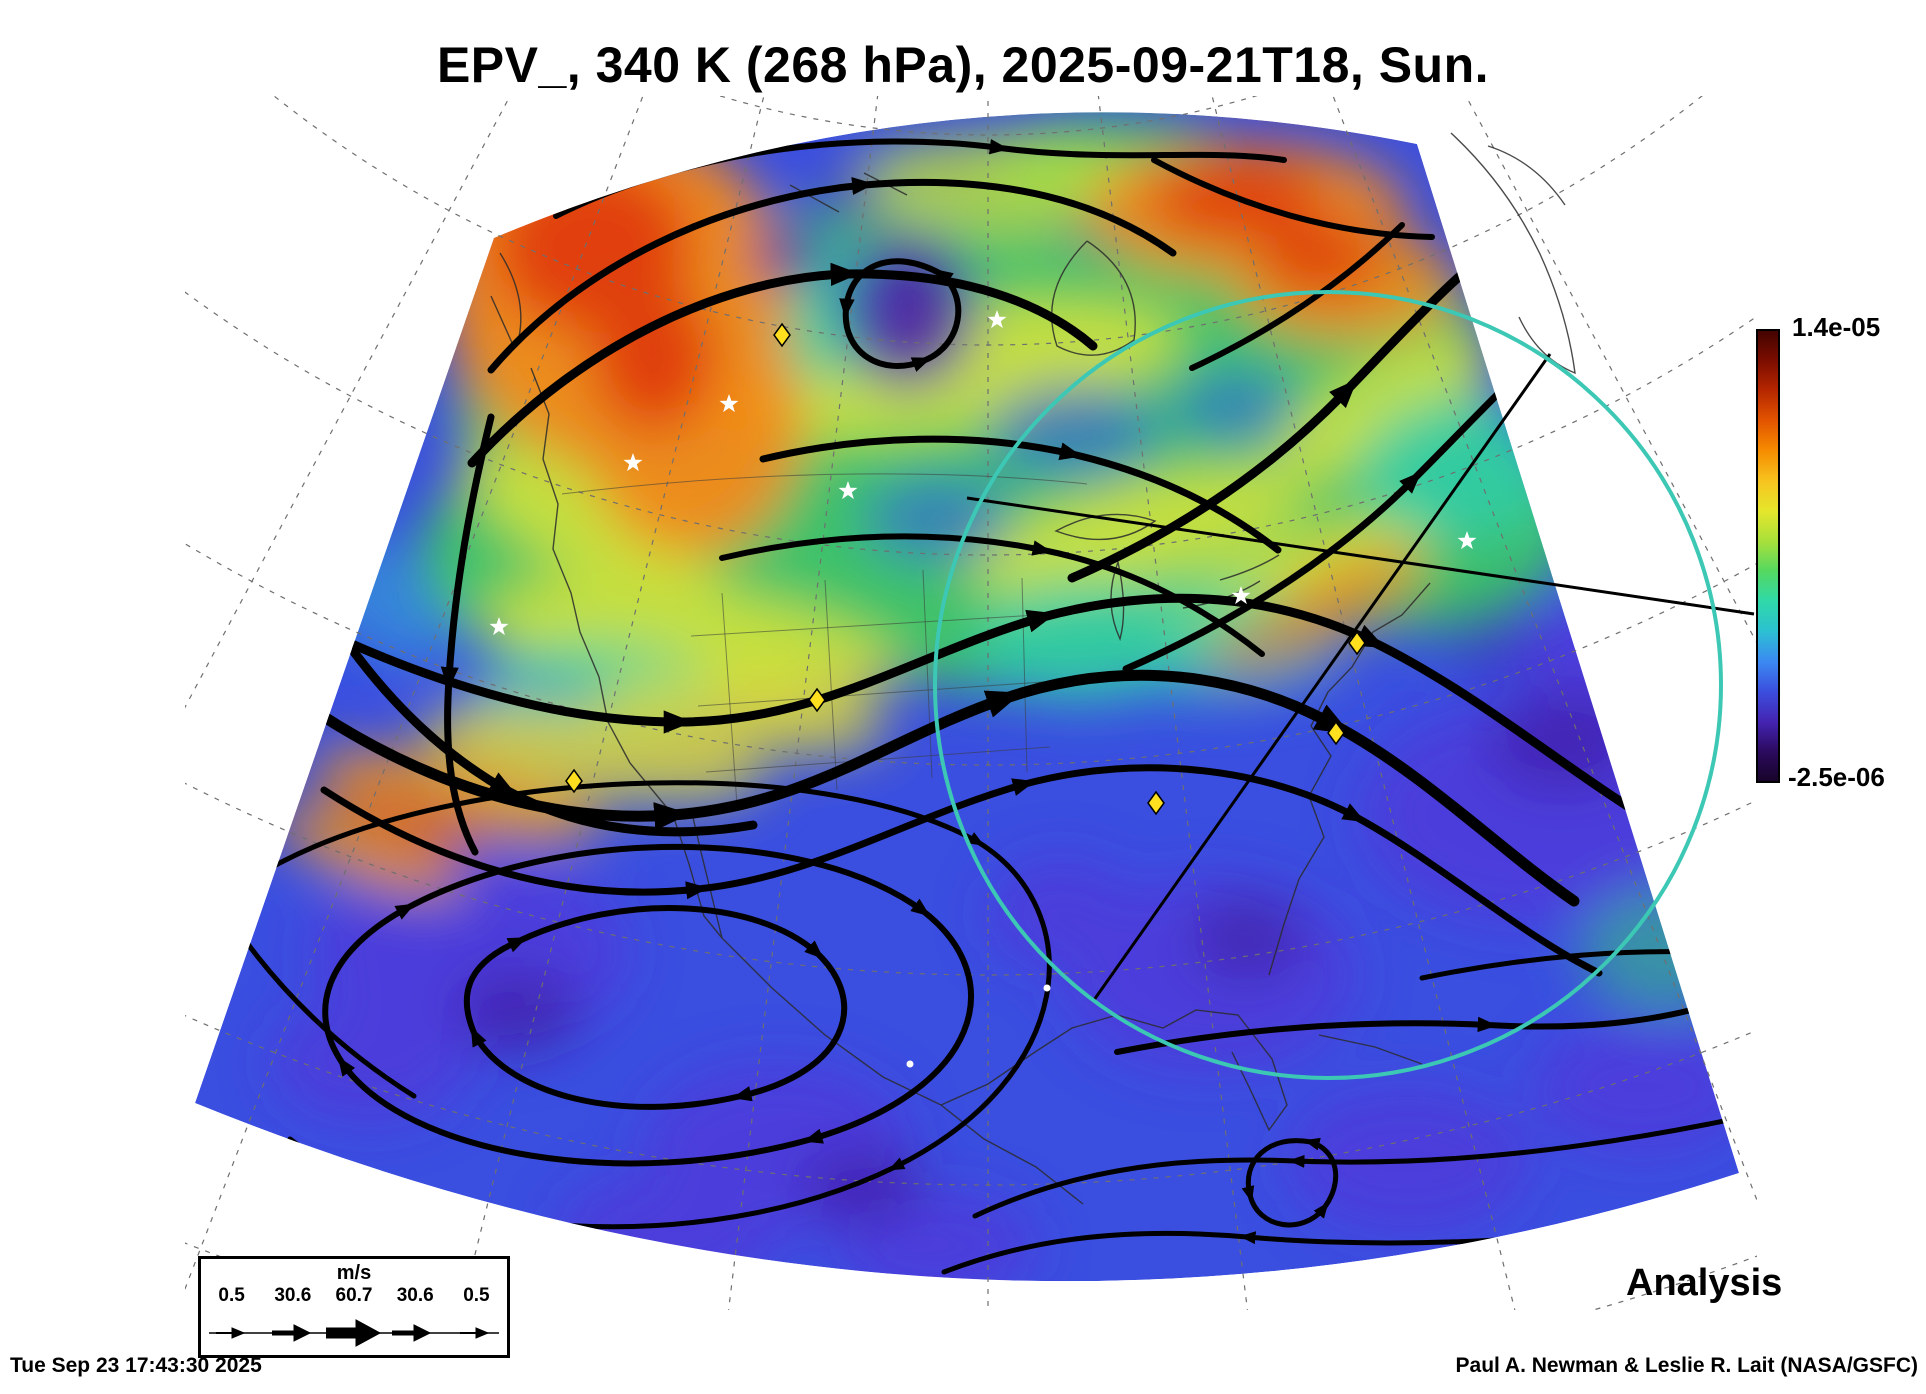 This screenshot has width=1926, height=1394. I want to click on generation-timestamp: Tue Sep 23 17:43:30 2025, so click(136, 1365).